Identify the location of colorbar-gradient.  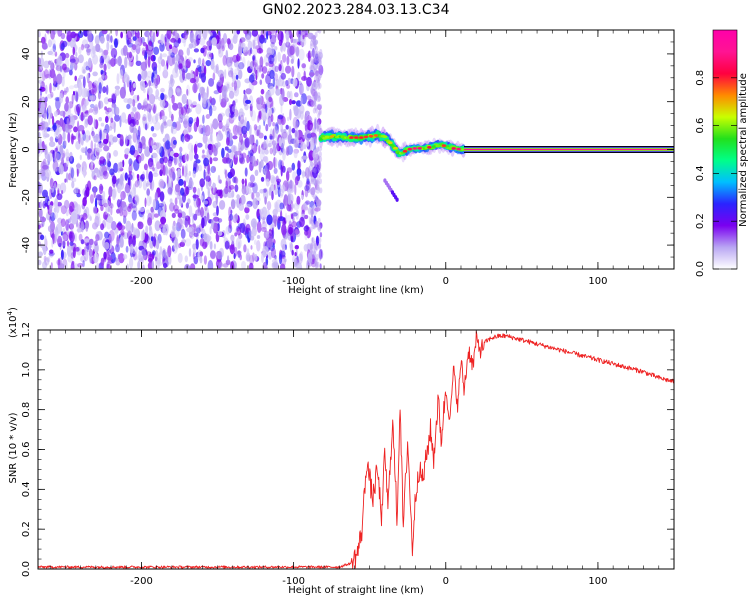
(725, 149).